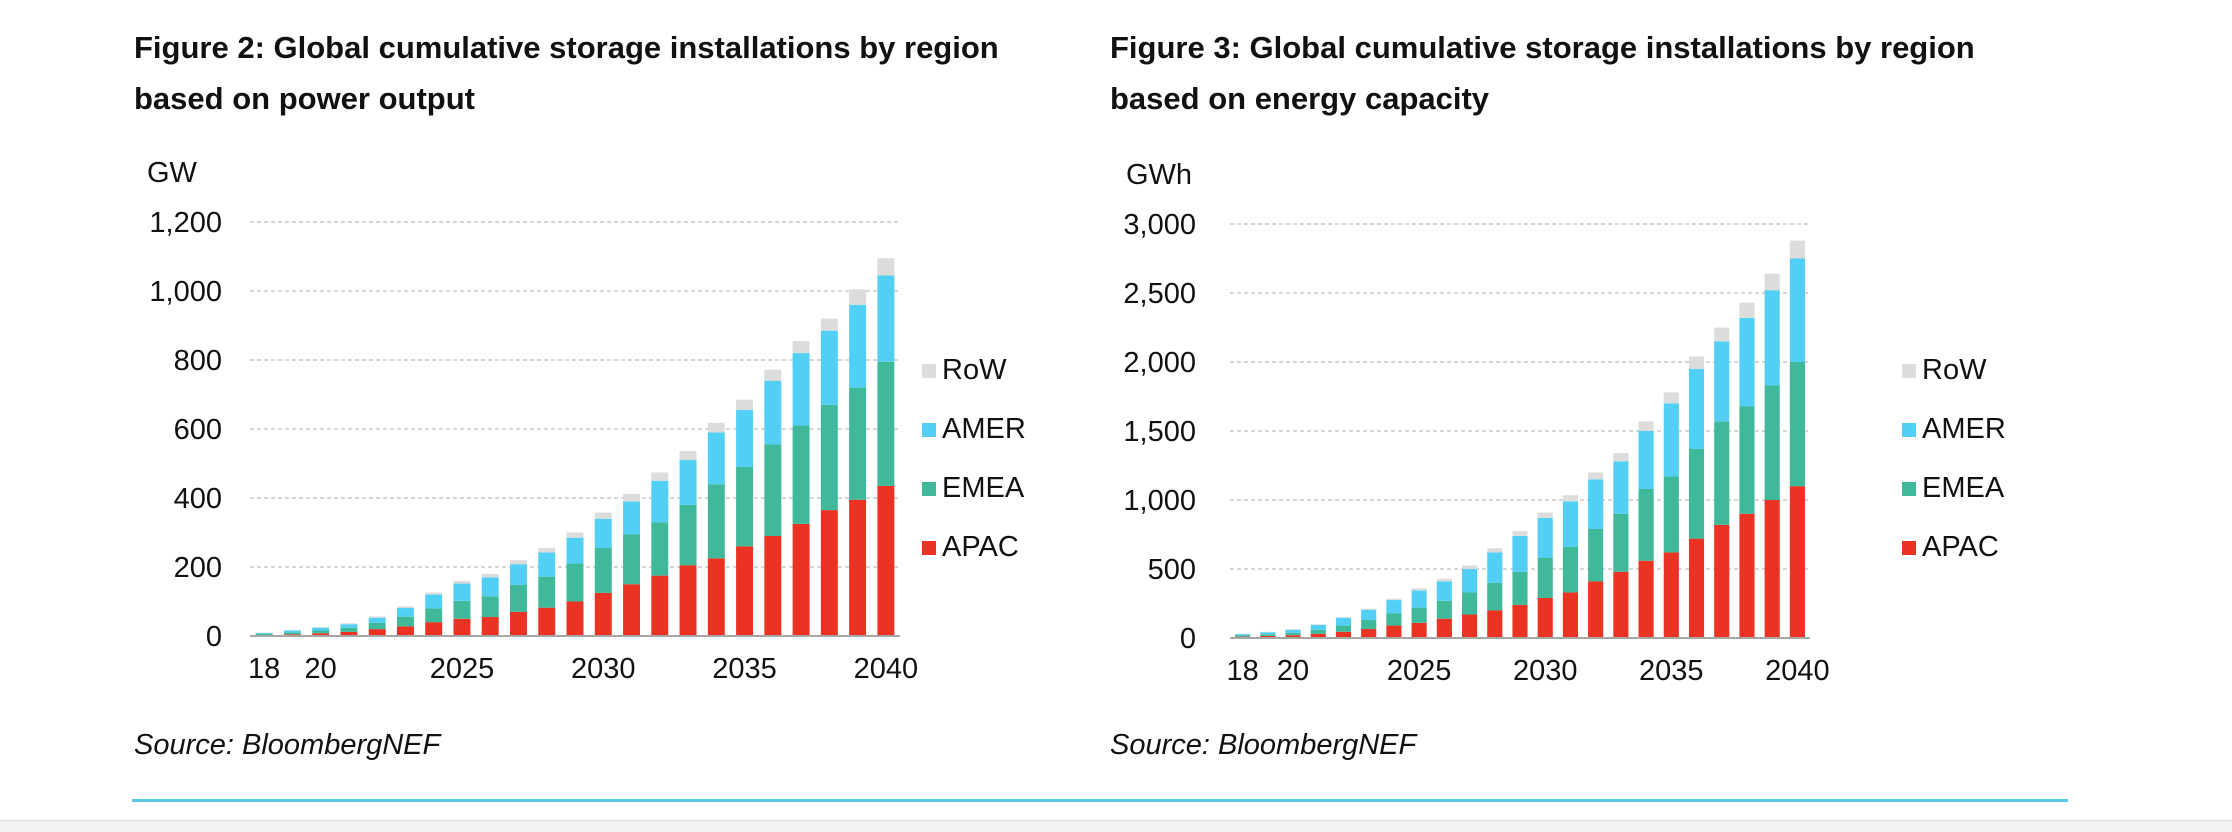  I want to click on y-tick-label: 2,000, so click(1159, 363).